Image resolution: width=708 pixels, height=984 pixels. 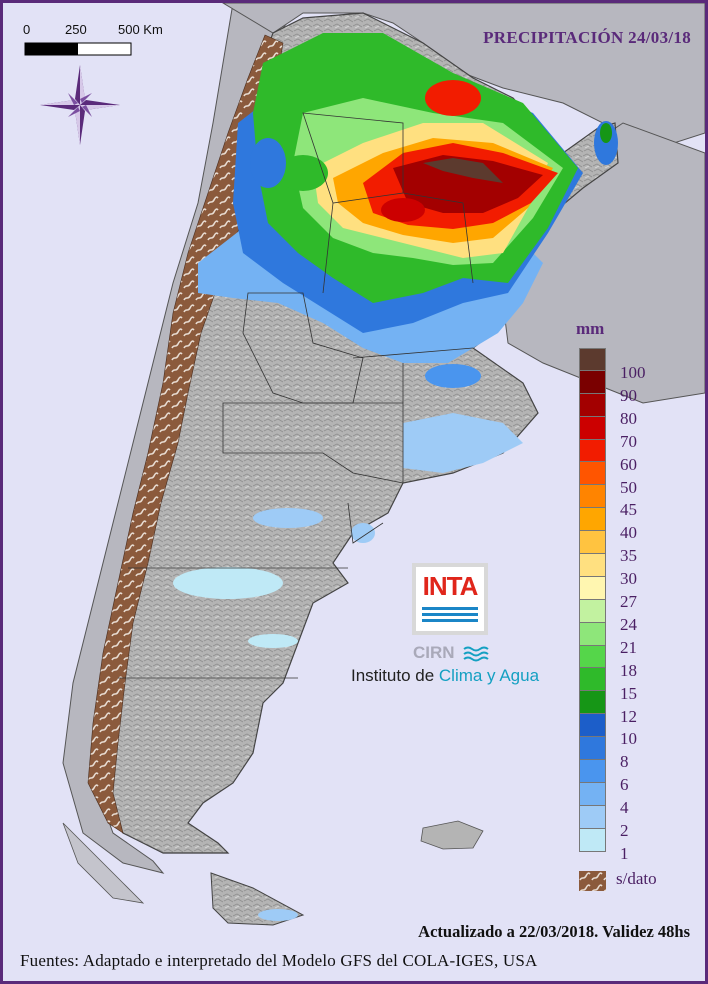 What do you see at coordinates (628, 464) in the screenshot?
I see `legend-label-60: 60` at bounding box center [628, 464].